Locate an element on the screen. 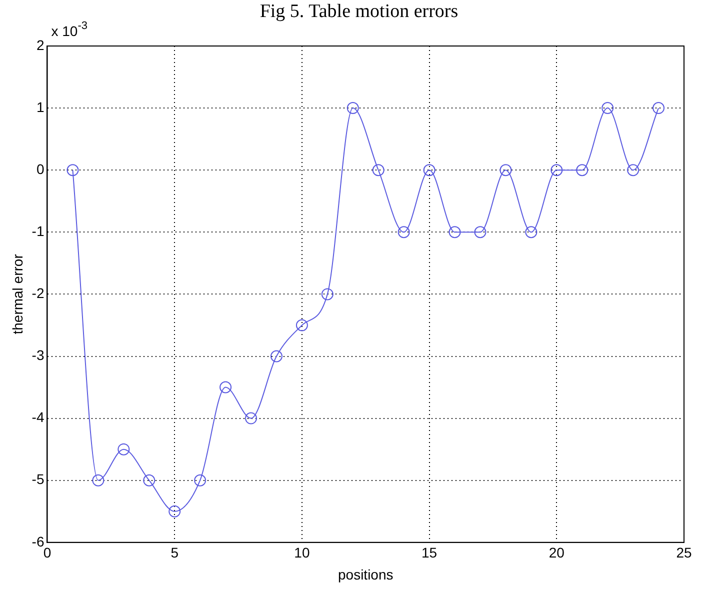 This screenshot has height=590, width=718. y-tick-label: -6 is located at coordinates (38, 541).